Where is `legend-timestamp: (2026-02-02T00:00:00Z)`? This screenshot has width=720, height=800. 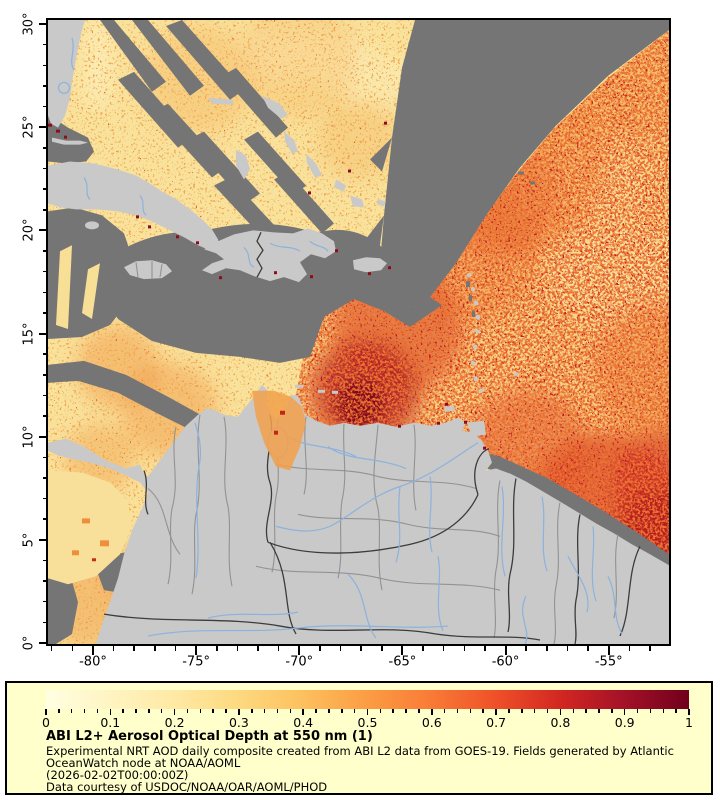
legend-timestamp: (2026-02-02T00:00:00Z) is located at coordinates (117, 775).